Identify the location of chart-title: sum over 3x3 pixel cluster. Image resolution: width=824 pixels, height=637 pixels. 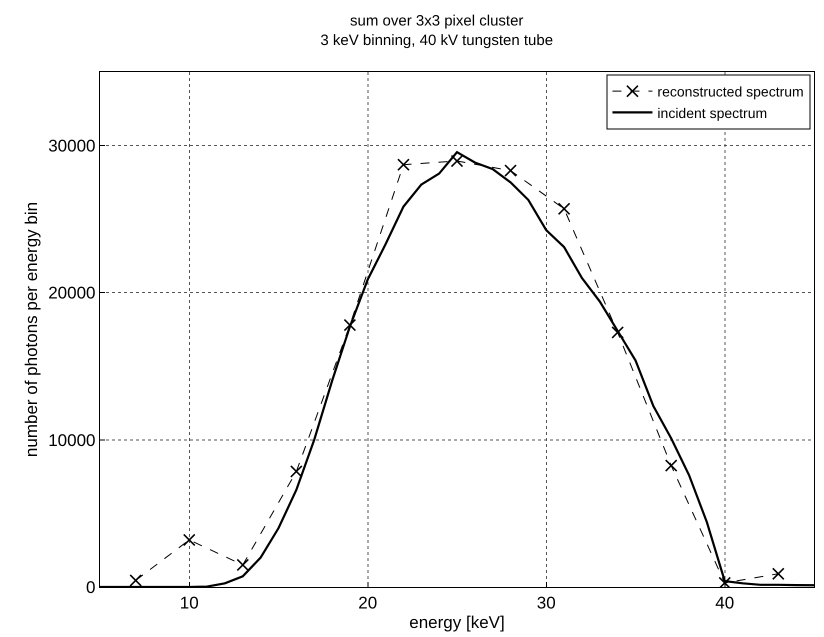
(437, 21).